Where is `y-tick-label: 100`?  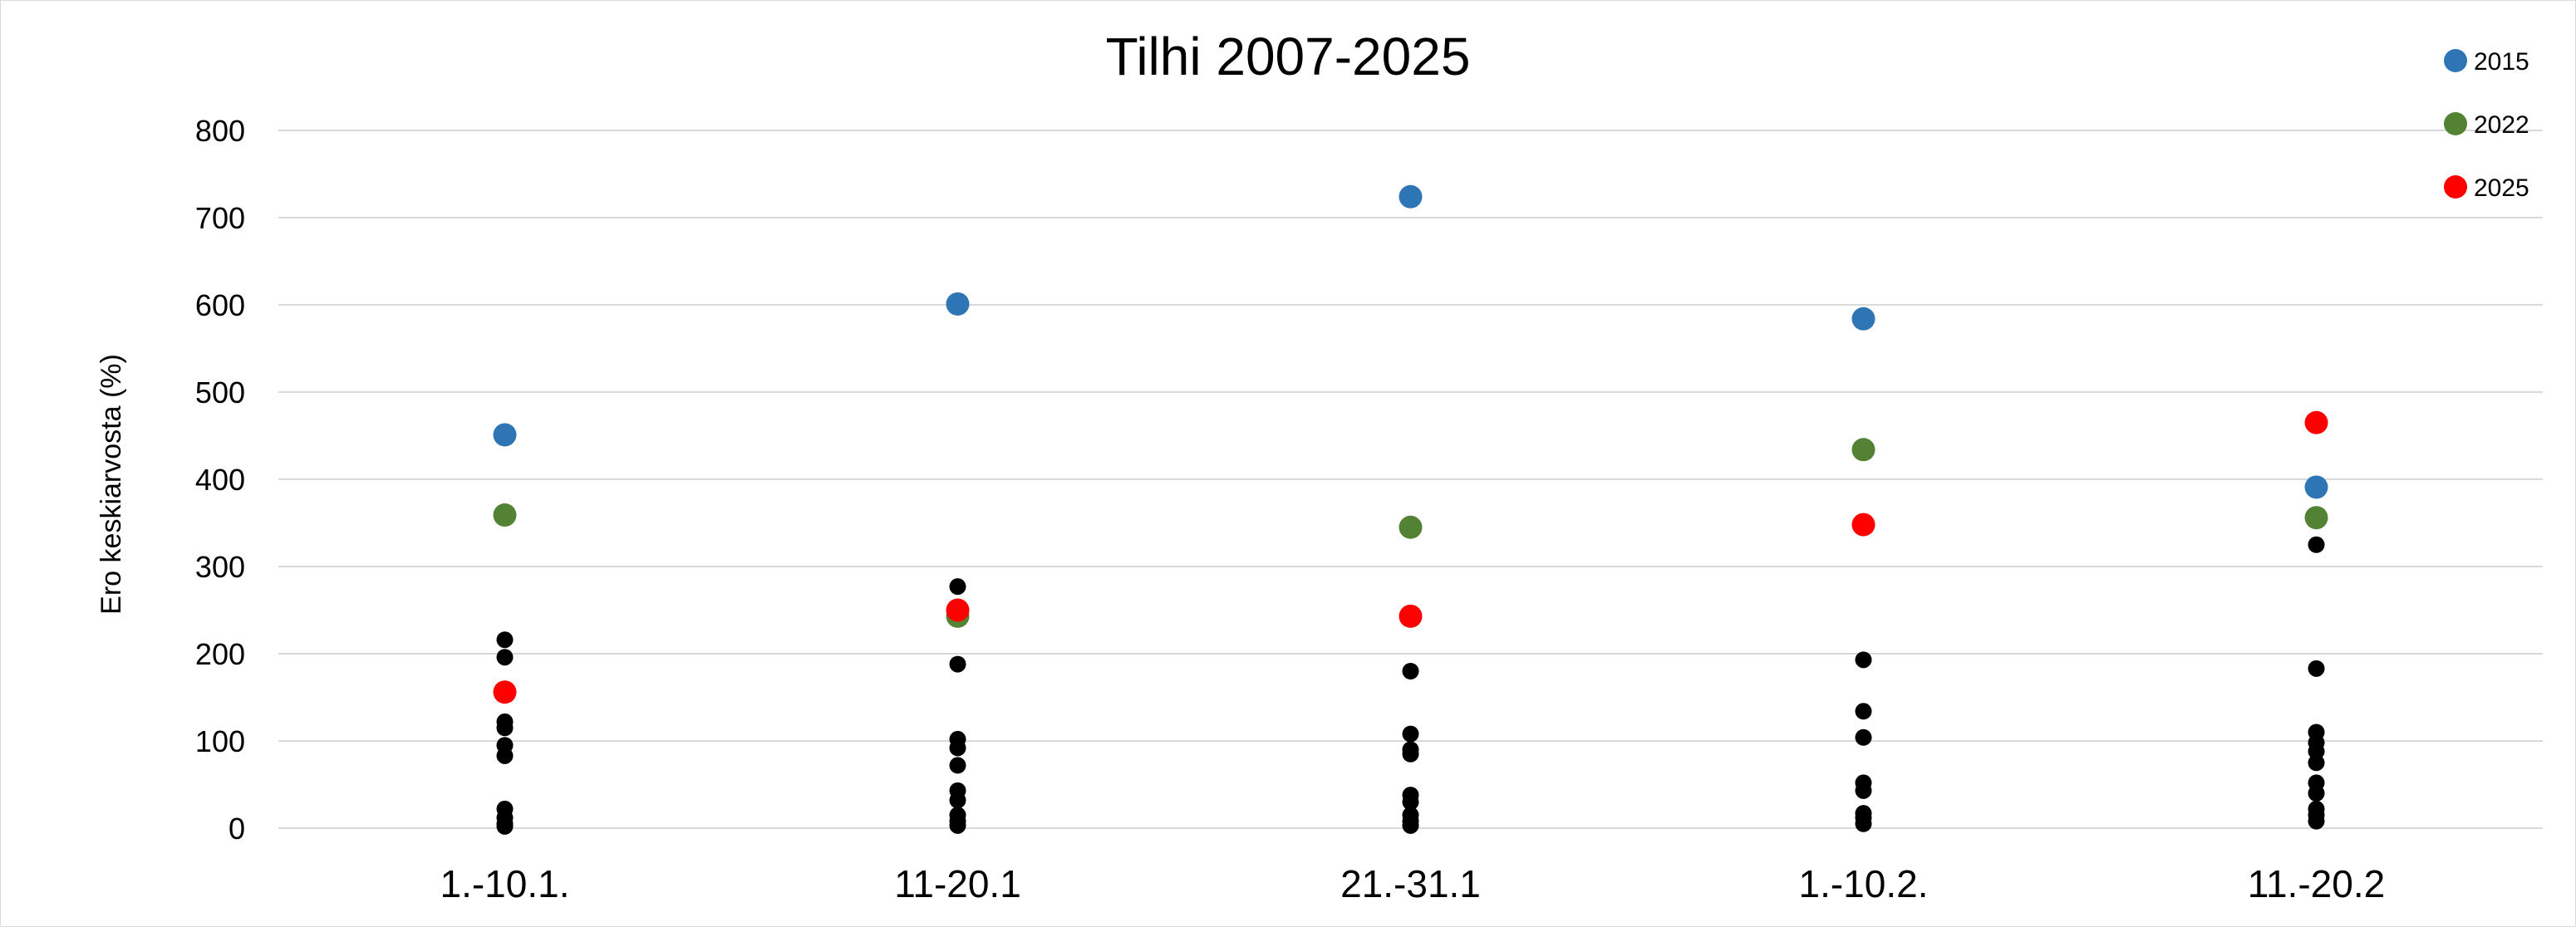 y-tick-label: 100 is located at coordinates (220, 741).